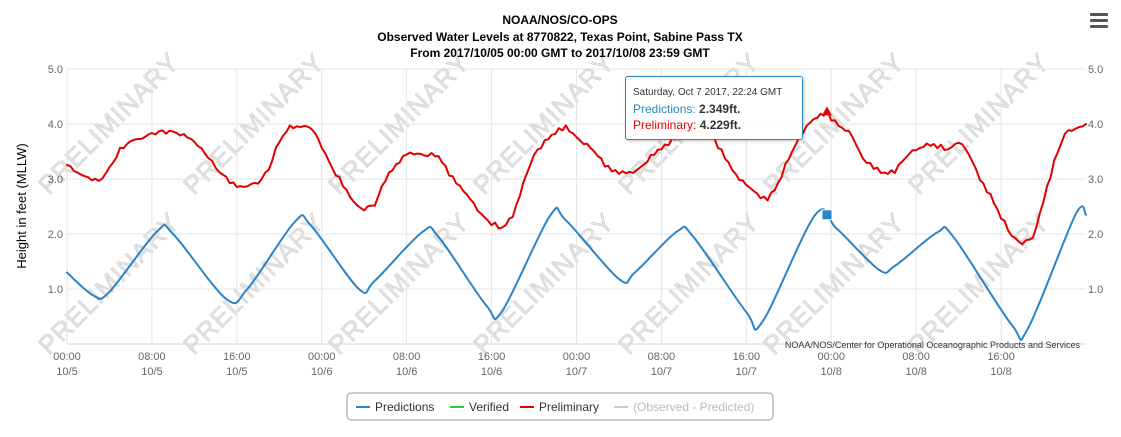  Describe the element at coordinates (665, 125) in the screenshot. I see `tooltip-preliminary-label: Preliminary:` at that location.